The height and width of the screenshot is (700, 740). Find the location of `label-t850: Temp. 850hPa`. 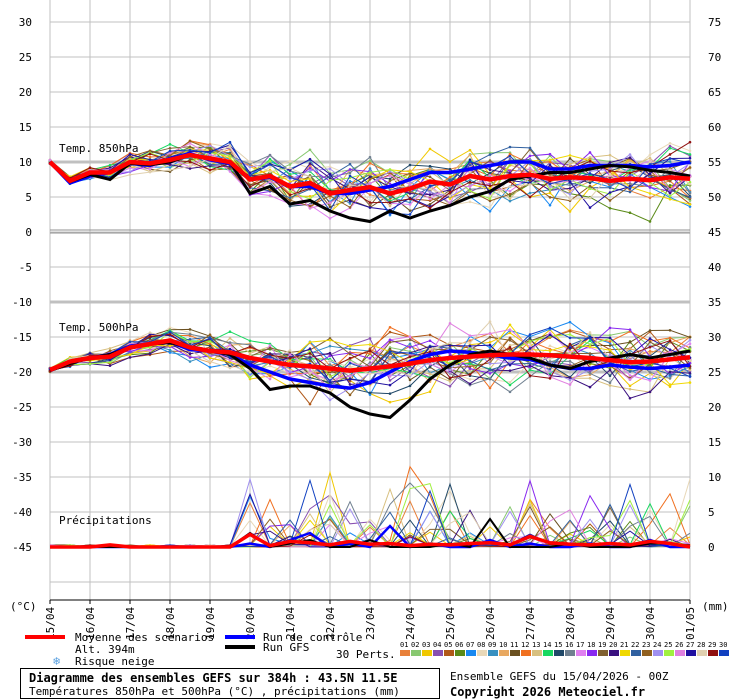

label-t850: Temp. 850hPa is located at coordinates (98, 148).